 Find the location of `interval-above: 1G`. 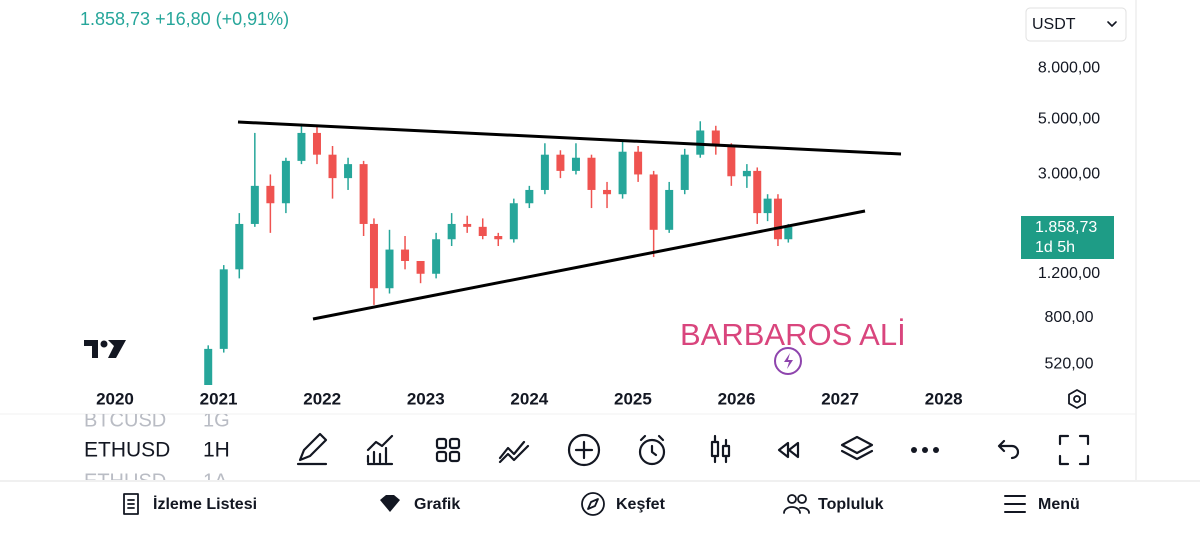

interval-above: 1G is located at coordinates (216, 420).